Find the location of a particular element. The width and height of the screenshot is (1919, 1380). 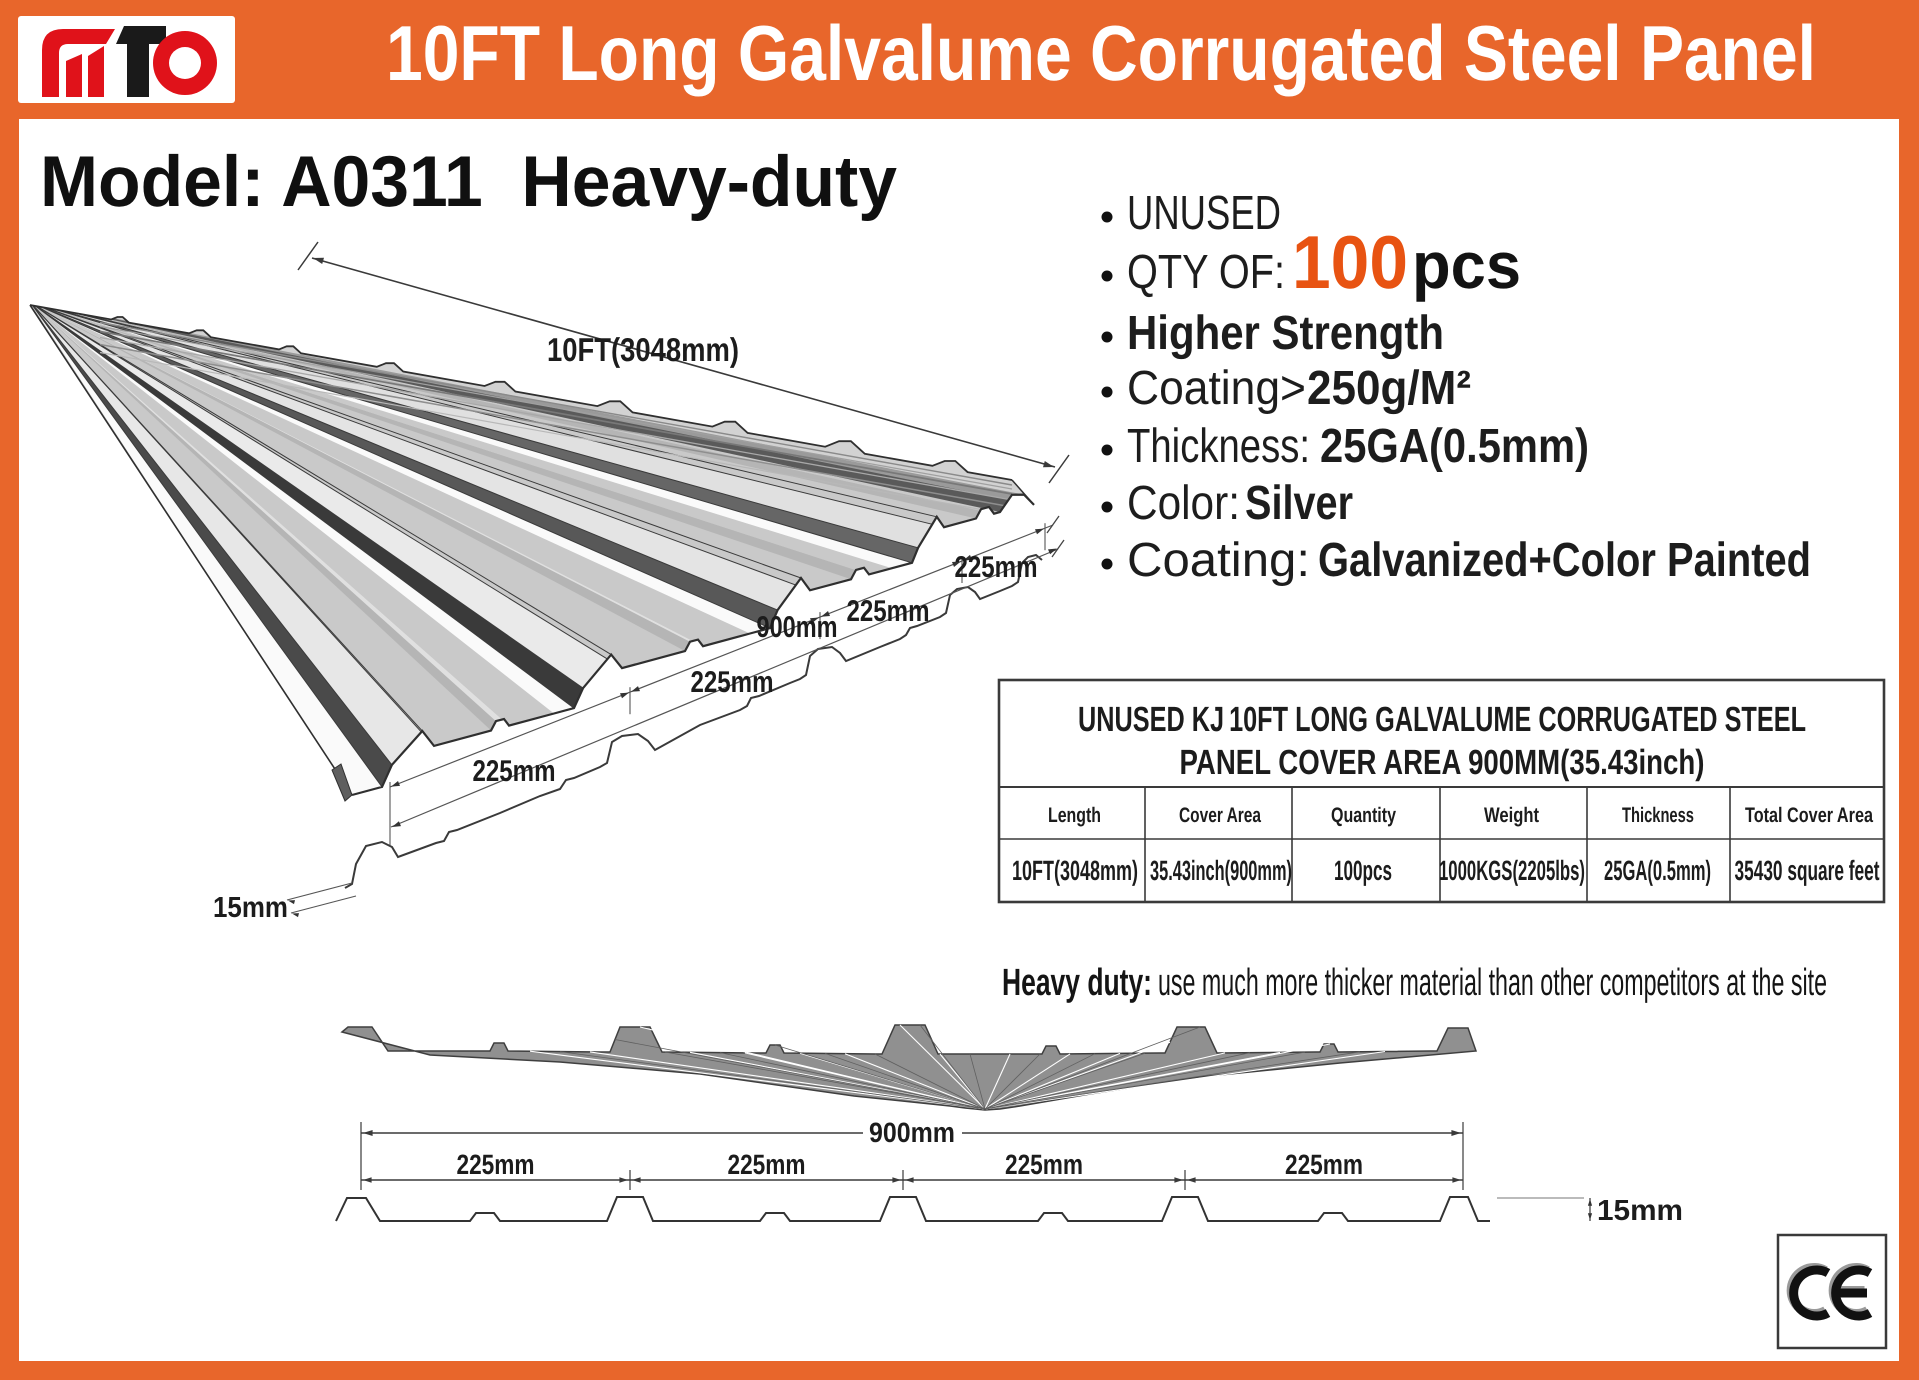

svg-text: Thickness is located at coordinates (1658, 815).